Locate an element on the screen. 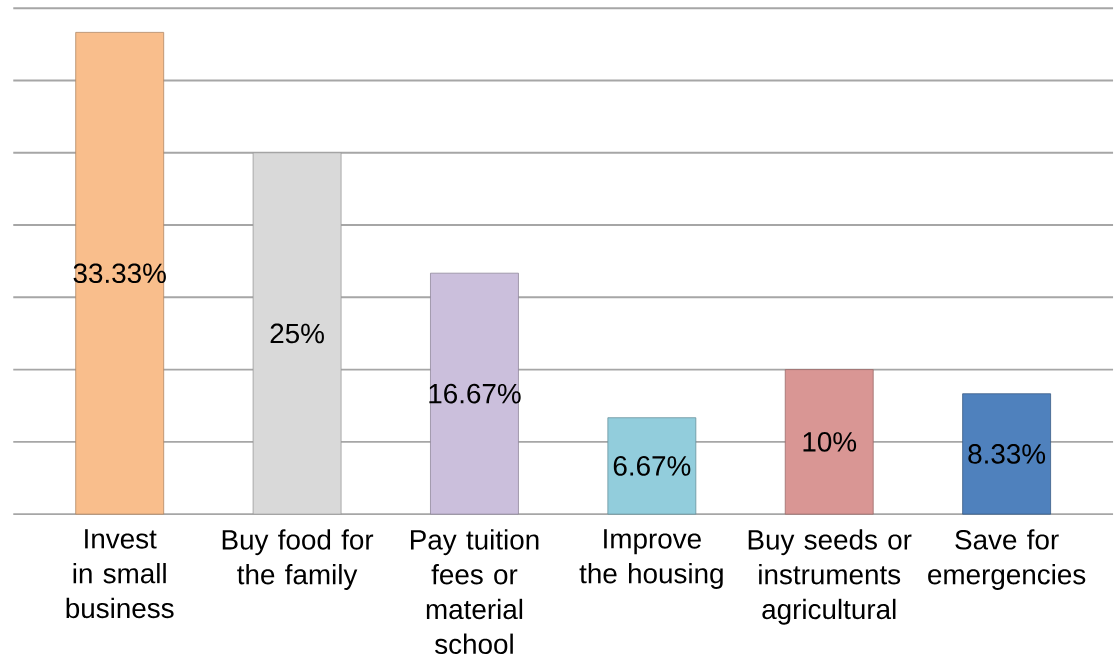 This screenshot has width=1114, height=660. data-label: 25% is located at coordinates (297, 333).